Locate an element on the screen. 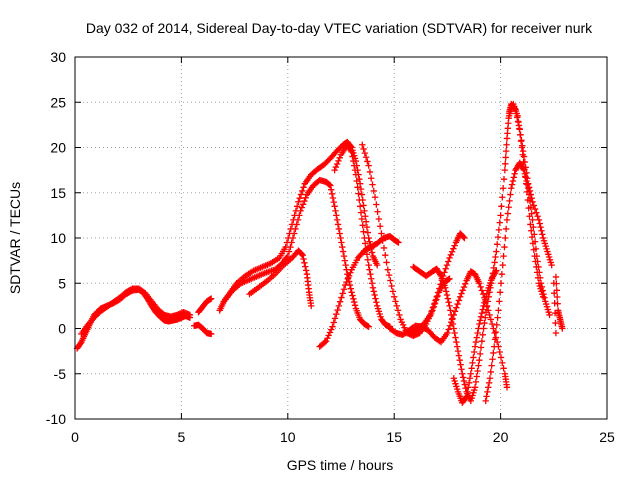 This screenshot has width=640, height=480. y-tick-label: 20 is located at coordinates (58, 148).